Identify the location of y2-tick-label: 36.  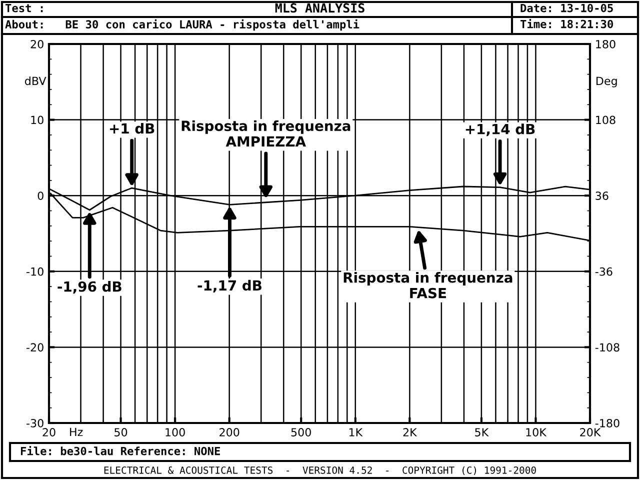
(602, 196).